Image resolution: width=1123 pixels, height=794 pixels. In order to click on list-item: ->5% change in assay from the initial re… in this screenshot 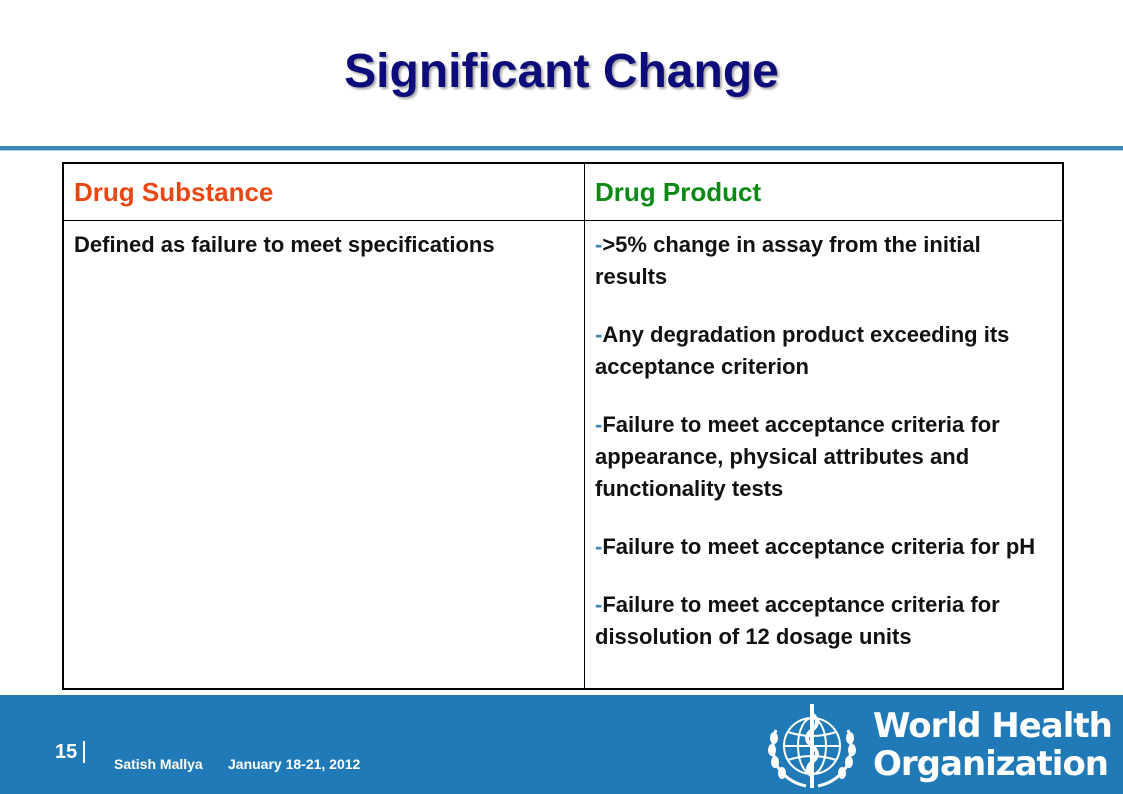, I will do `click(823, 261)`.